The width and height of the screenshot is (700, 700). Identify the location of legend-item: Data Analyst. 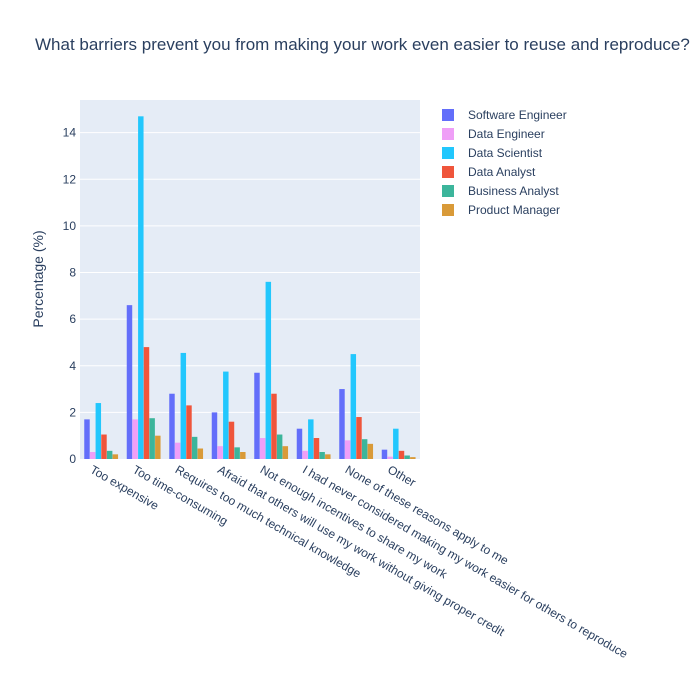
(489, 172).